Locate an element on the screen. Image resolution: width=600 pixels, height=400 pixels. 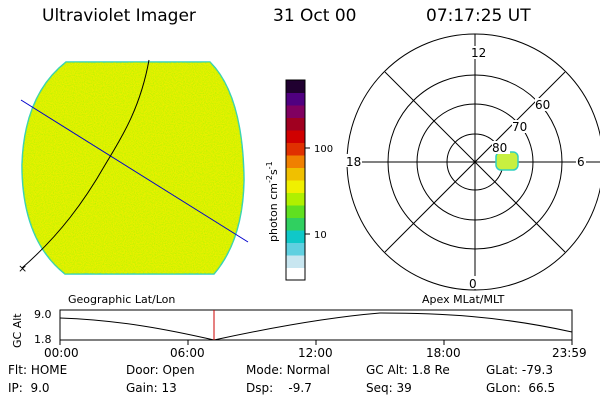
colorbar is located at coordinates (295, 180).